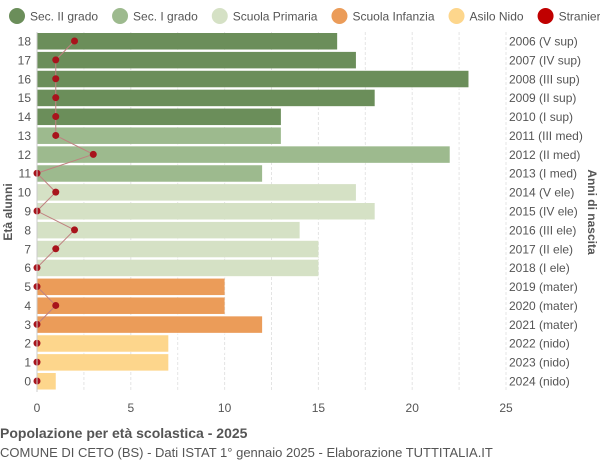  Describe the element at coordinates (64, 17) in the screenshot. I see `legend-label: Sec. II grado` at that location.